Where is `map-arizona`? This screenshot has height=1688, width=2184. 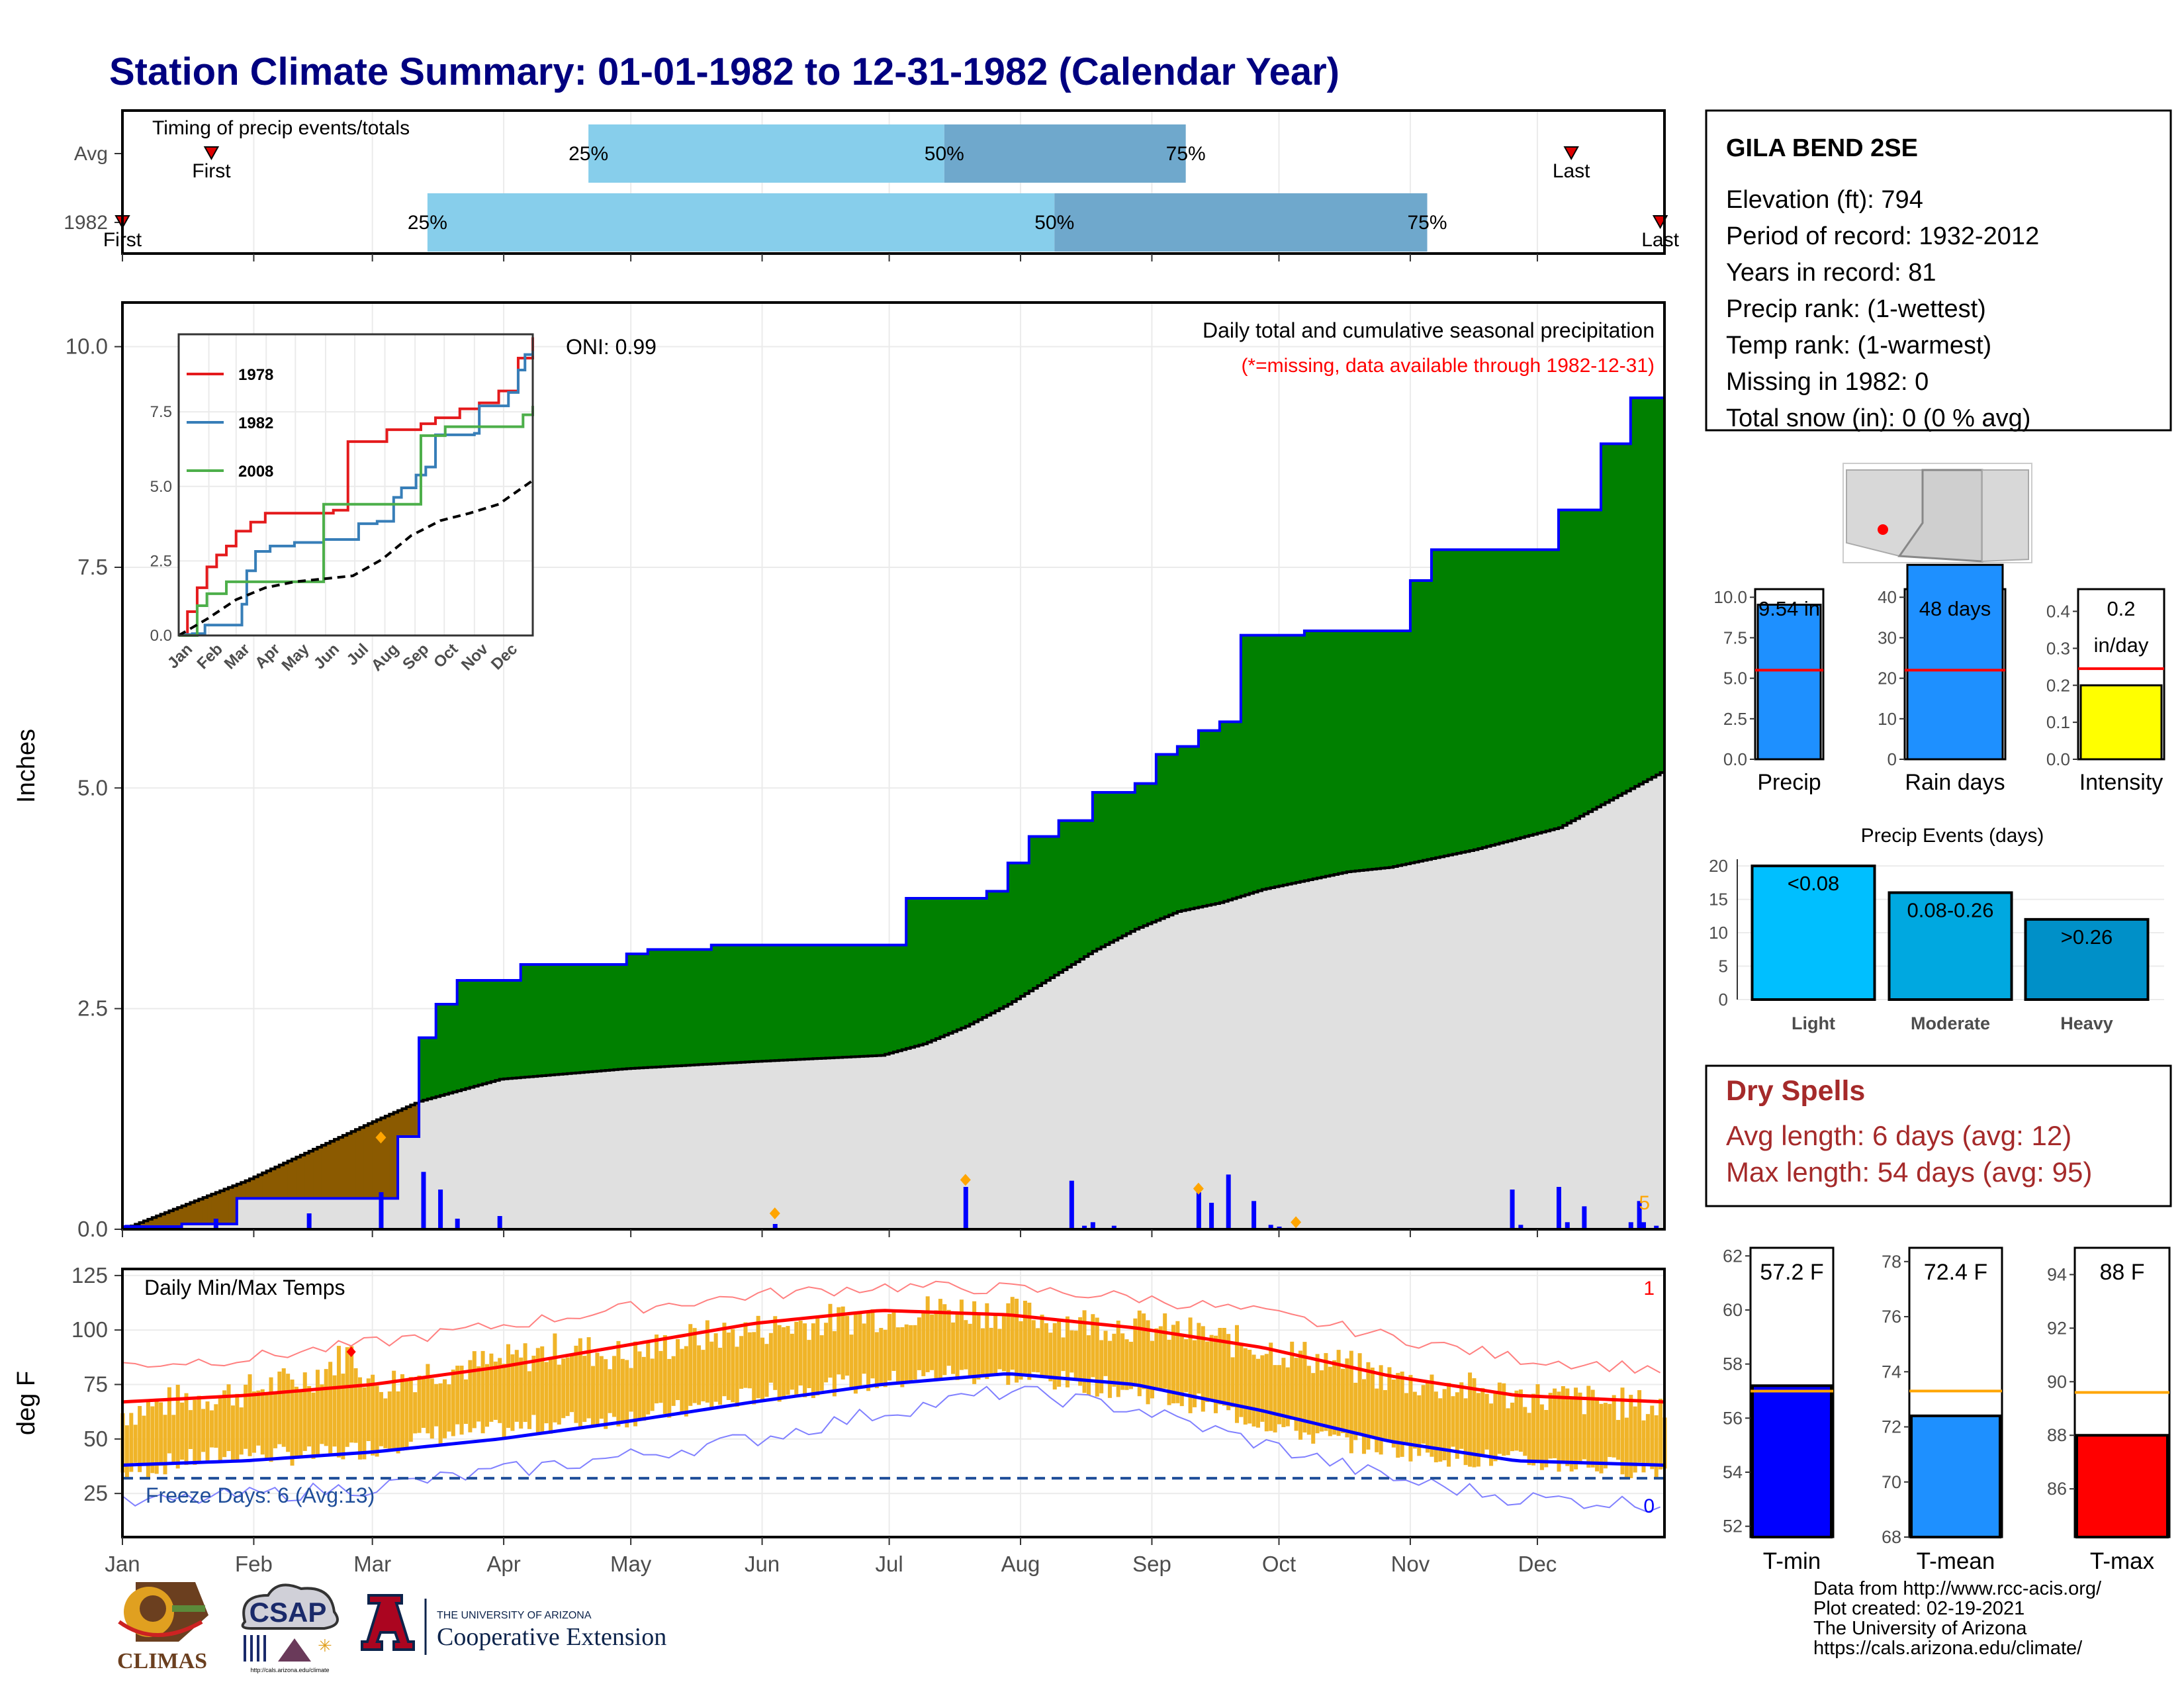
map-arizona is located at coordinates (1940, 516).